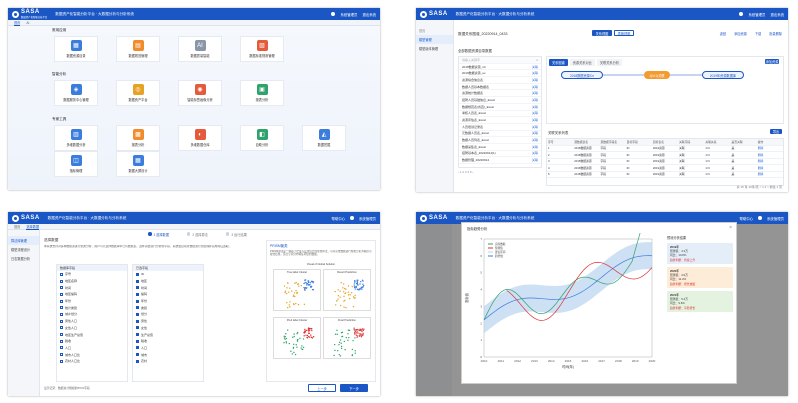  Describe the element at coordinates (322, 388) in the screenshot. I see `prev-step-button: 上一步` at that location.